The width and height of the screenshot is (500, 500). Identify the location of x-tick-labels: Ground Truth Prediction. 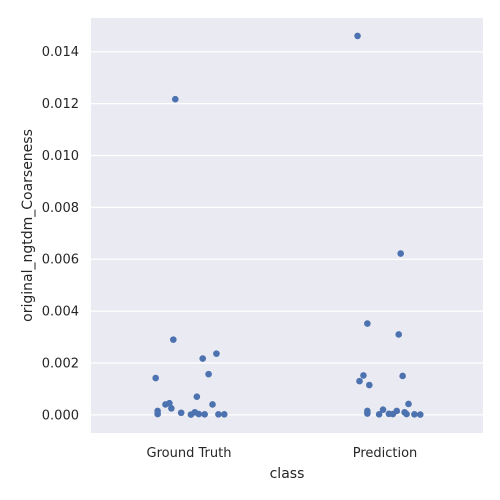
(282, 453).